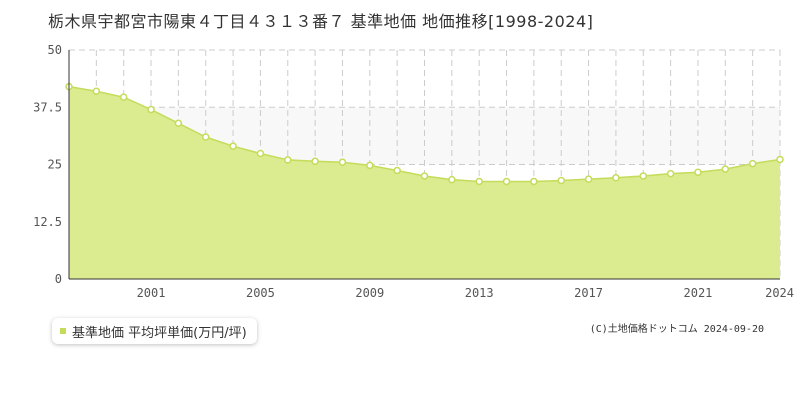 This screenshot has height=400, width=800. I want to click on y-tick-label: 0, so click(58, 279).